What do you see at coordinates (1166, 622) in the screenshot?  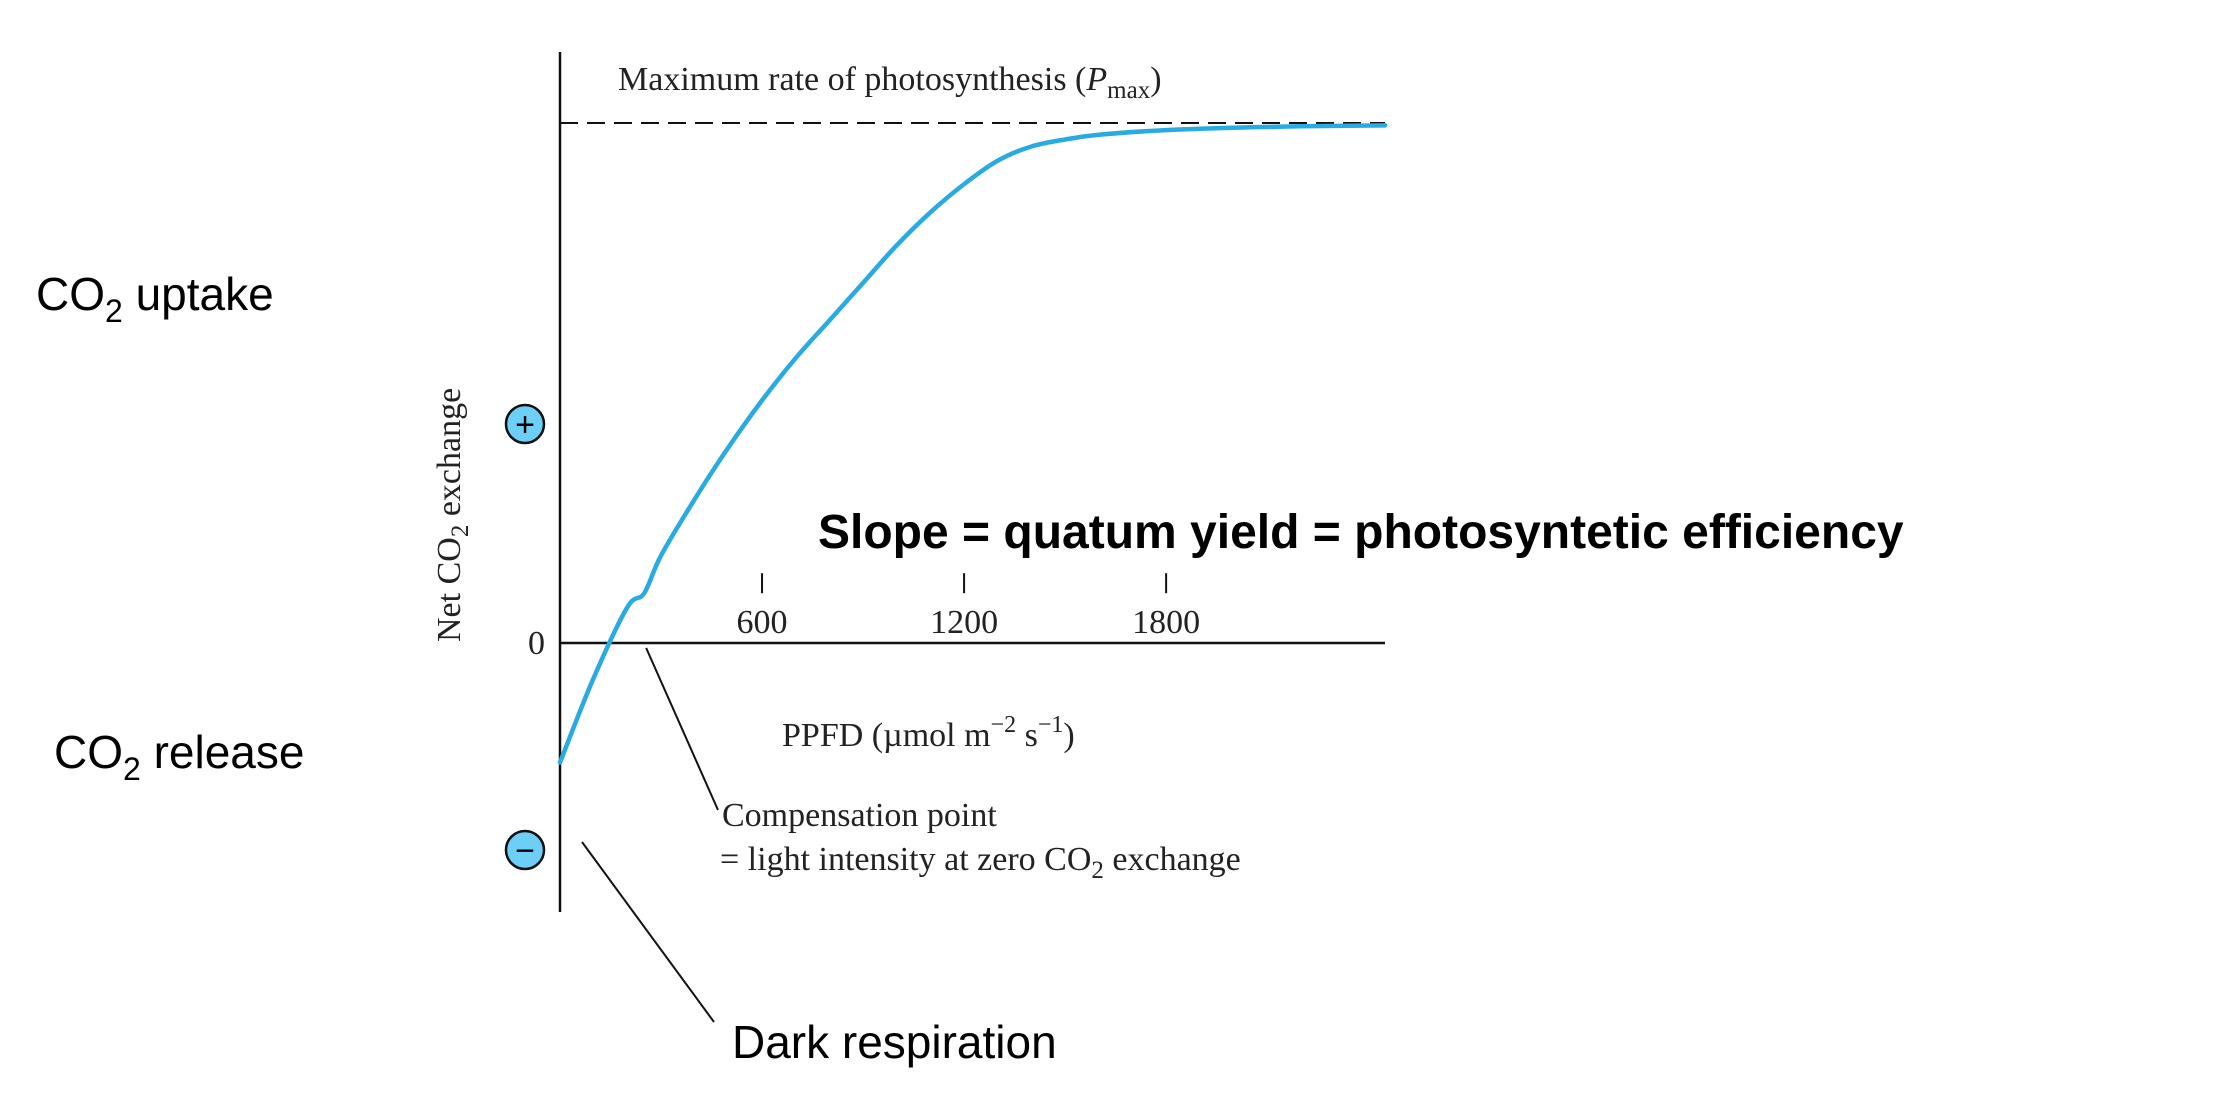 I see `x-tick-label: 1800` at bounding box center [1166, 622].